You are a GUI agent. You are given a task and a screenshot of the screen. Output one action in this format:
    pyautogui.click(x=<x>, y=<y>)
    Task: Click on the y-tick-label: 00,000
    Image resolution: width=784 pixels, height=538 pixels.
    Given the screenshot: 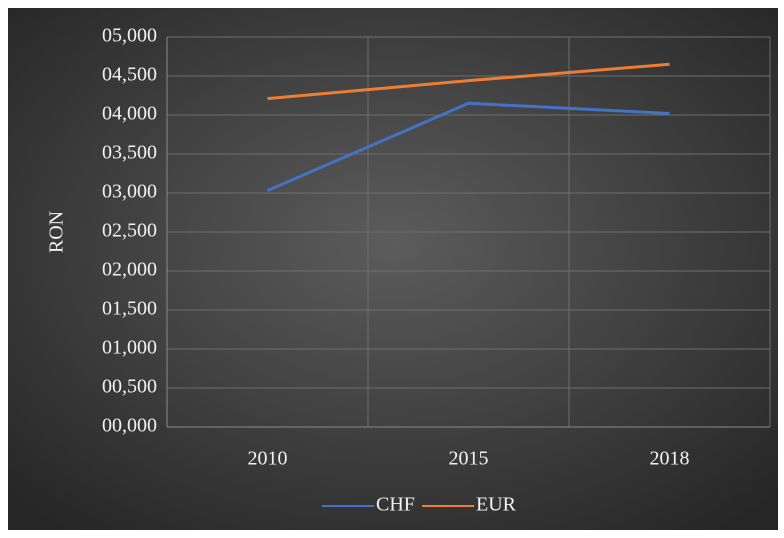 What is the action you would take?
    pyautogui.click(x=129, y=426)
    